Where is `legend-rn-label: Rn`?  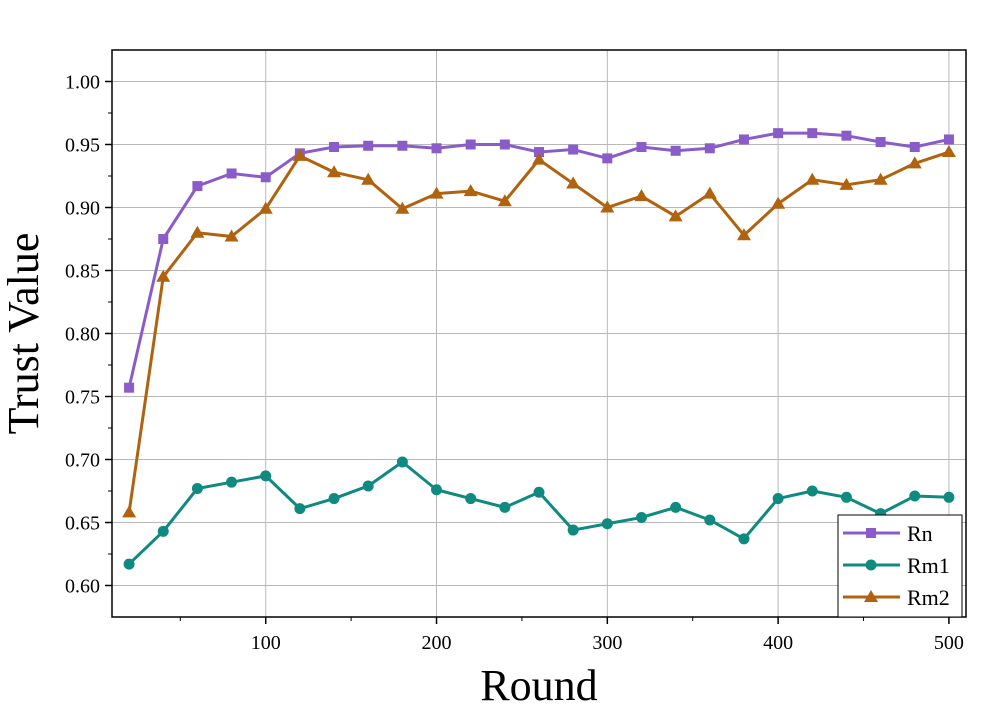 legend-rn-label: Rn is located at coordinates (920, 533).